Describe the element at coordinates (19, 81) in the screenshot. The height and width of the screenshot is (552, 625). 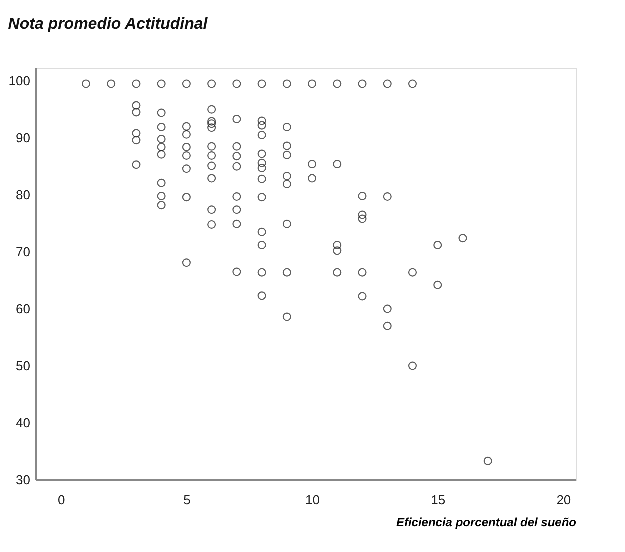
I see `y-tick-label: 100` at that location.